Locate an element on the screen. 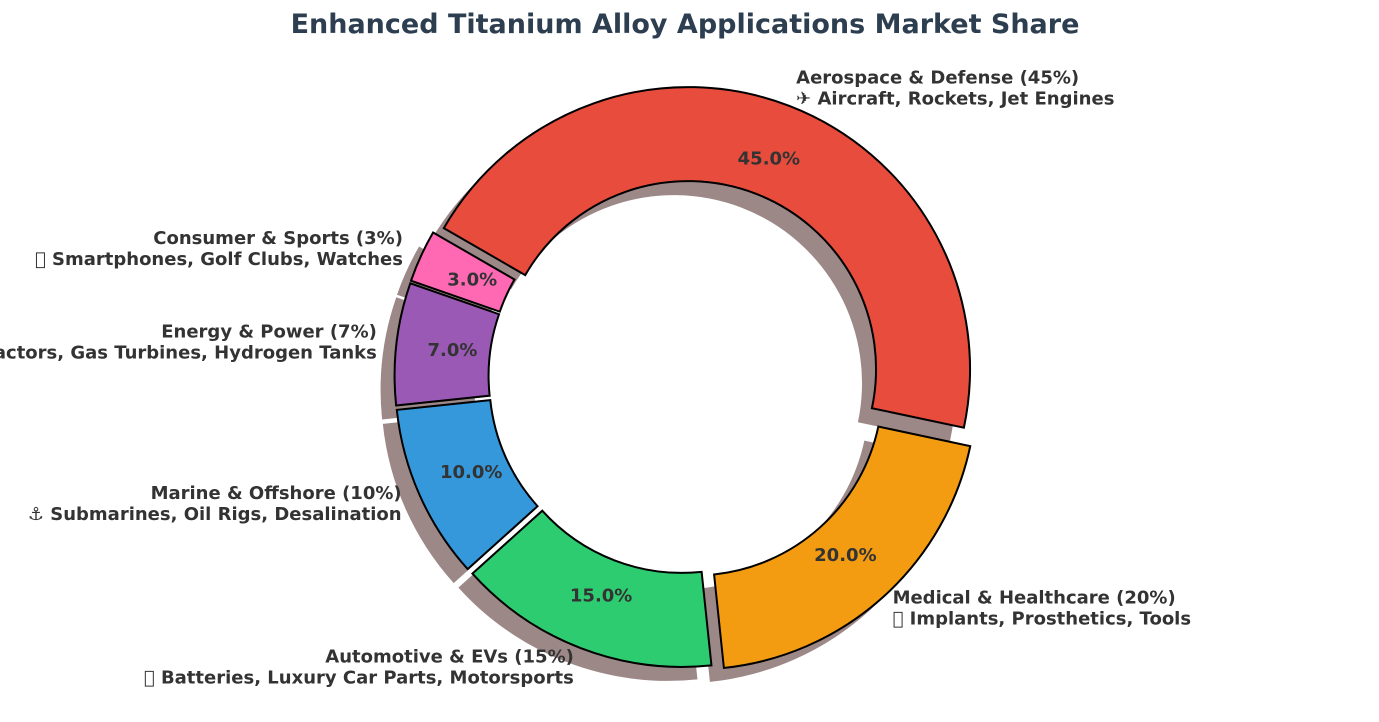 Image resolution: width=1379 pixels, height=722 pixels. slice-name-energy: Energy & Power (7%) is located at coordinates (269, 331).